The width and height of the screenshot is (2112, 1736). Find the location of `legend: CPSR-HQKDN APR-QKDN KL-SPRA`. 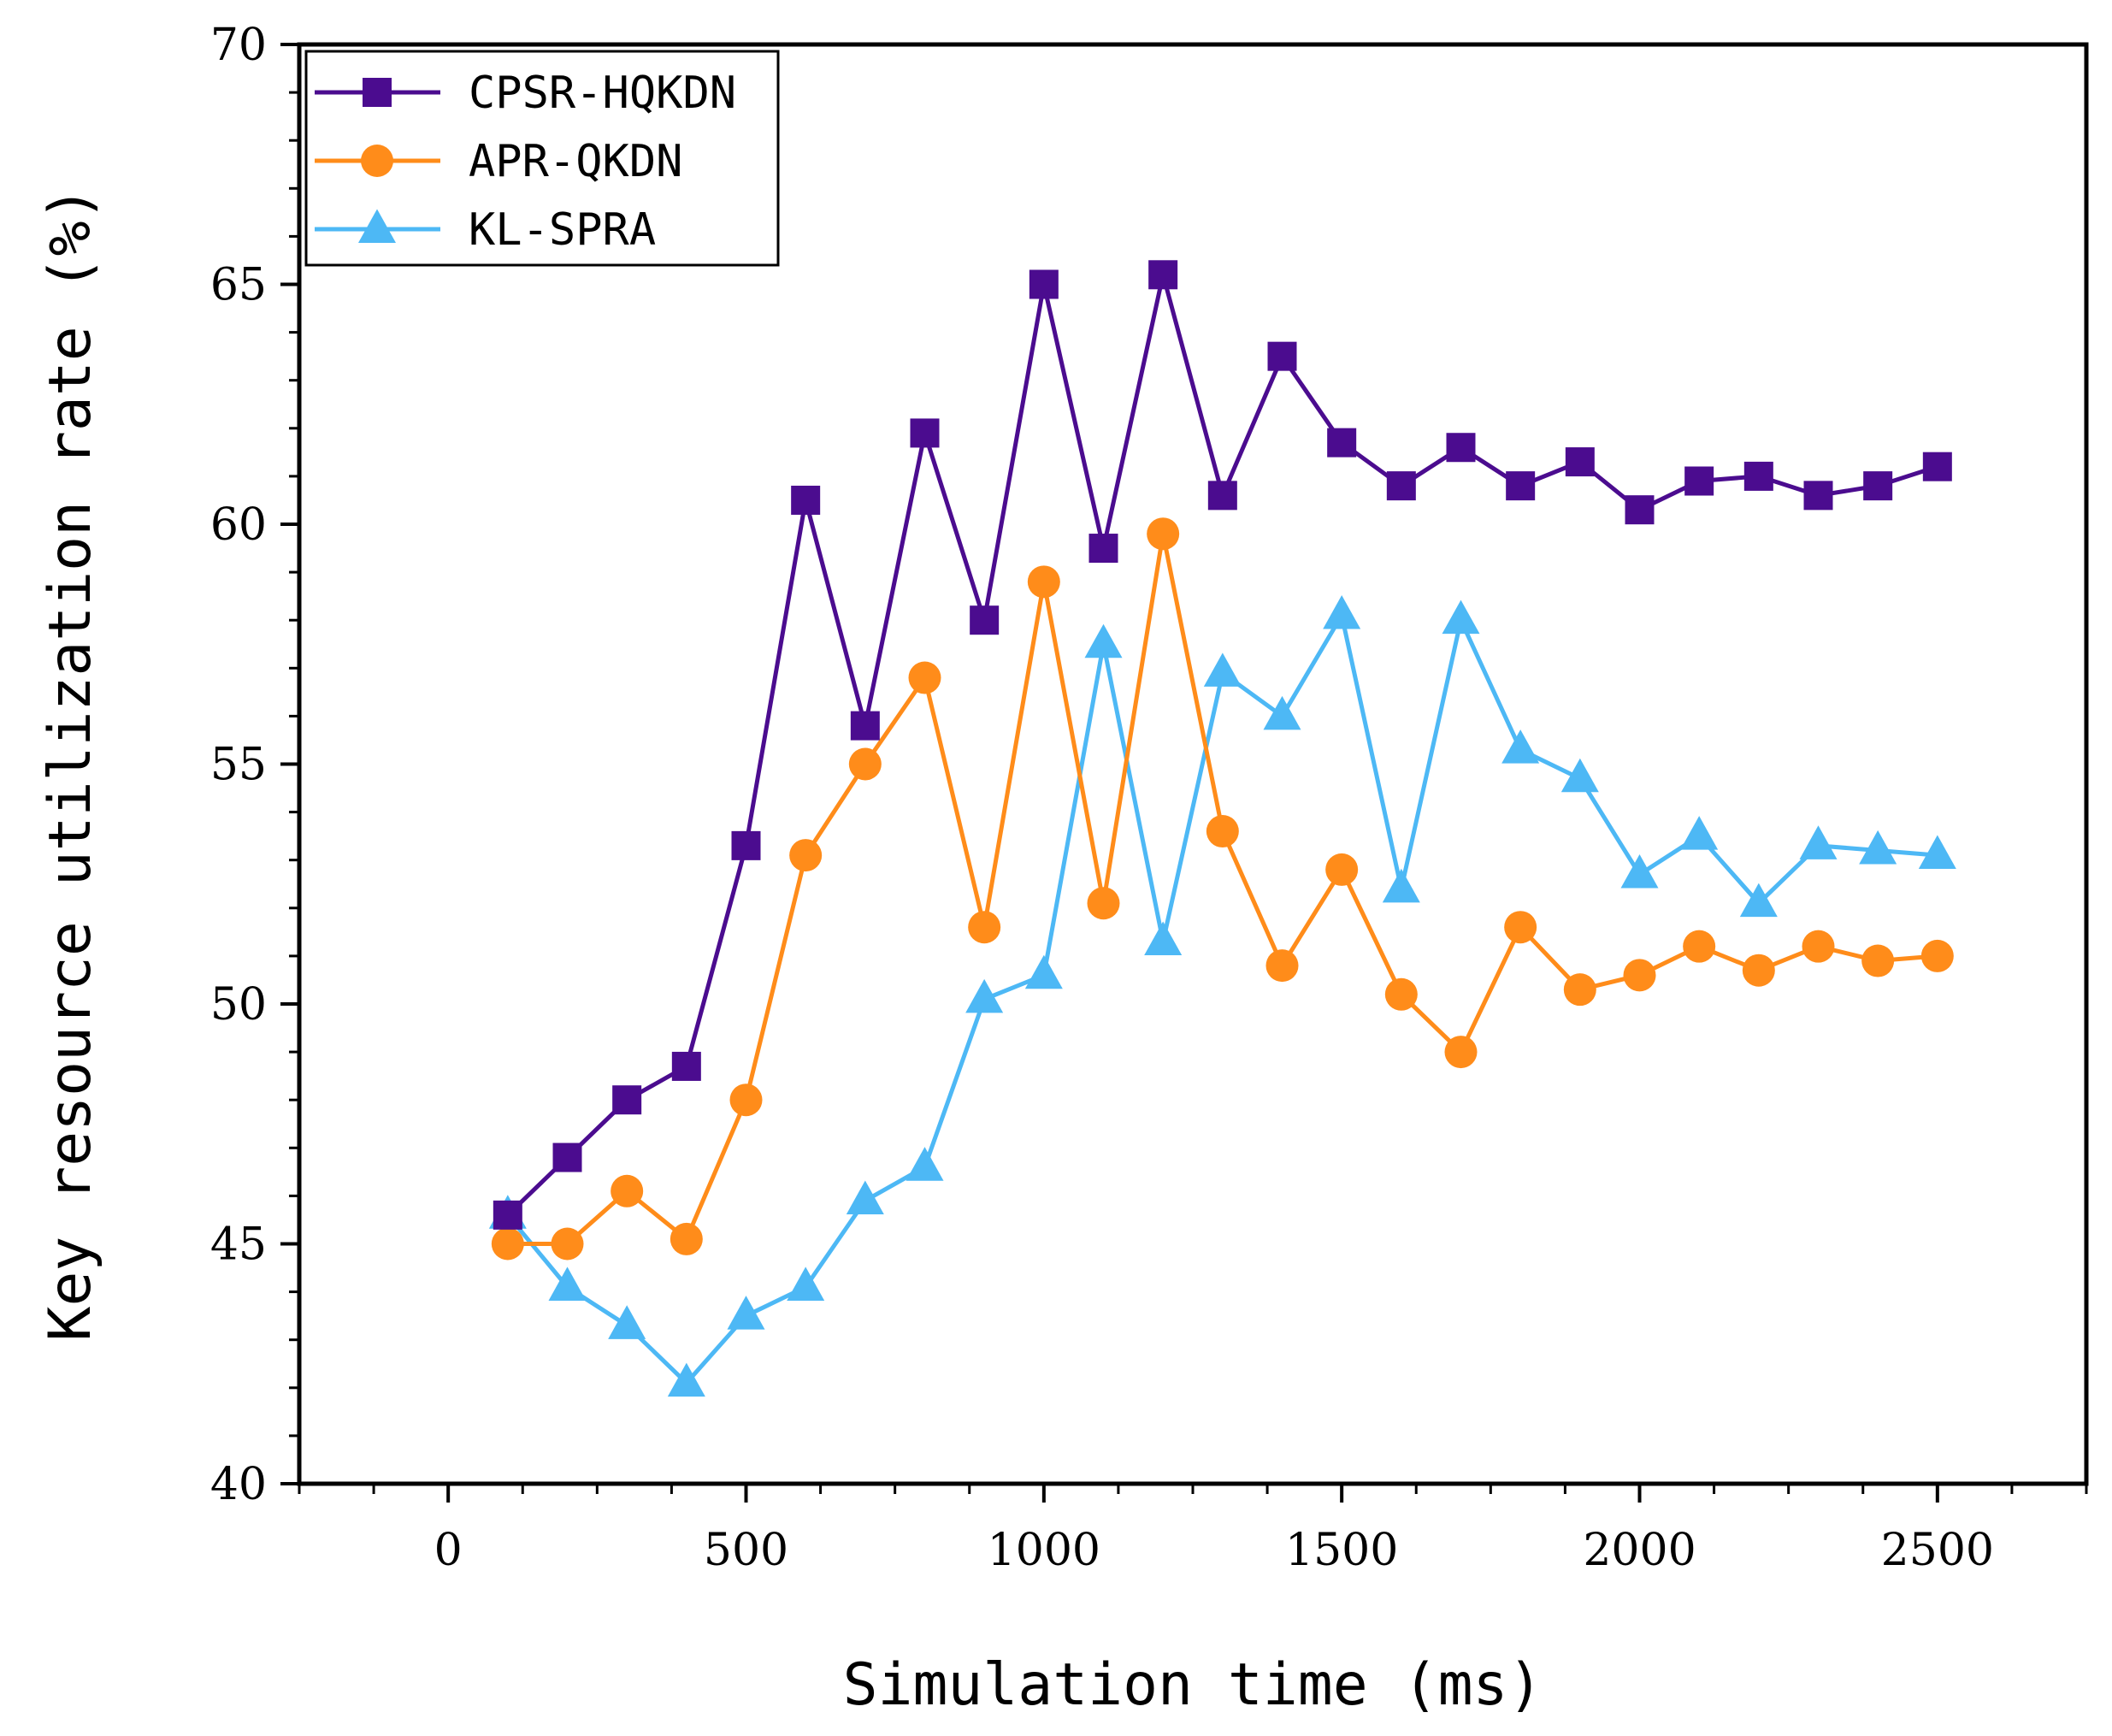

legend: CPSR-HQKDN APR-QKDN KL-SPRA is located at coordinates (542, 158).